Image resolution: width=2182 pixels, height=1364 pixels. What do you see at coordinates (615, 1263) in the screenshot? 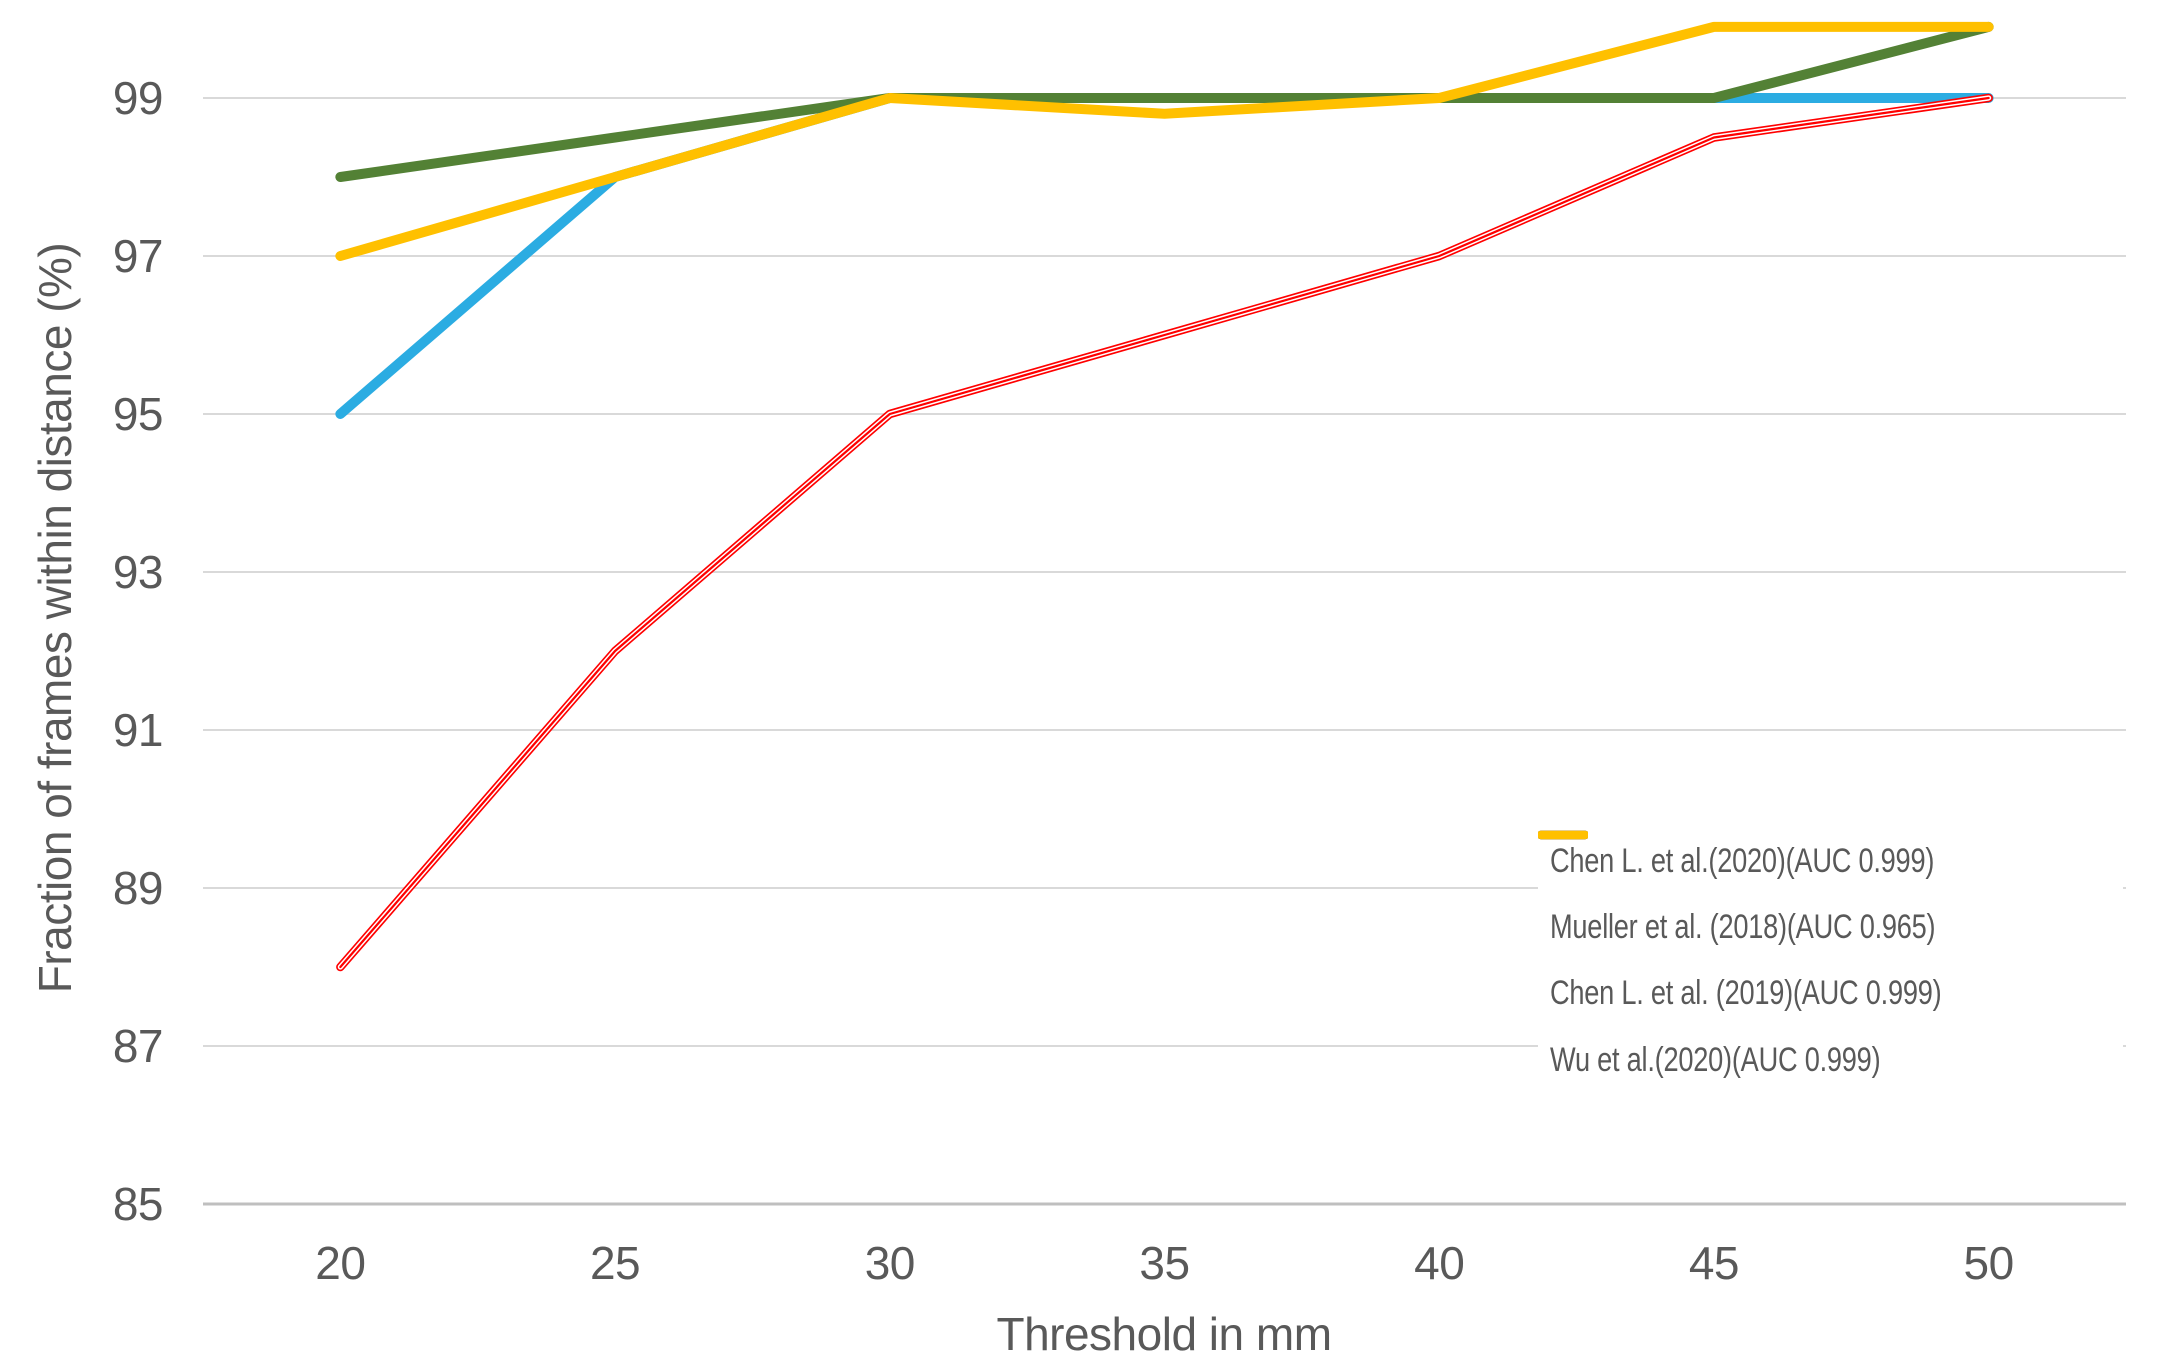
I see `x-tick-label: 25` at bounding box center [615, 1263].